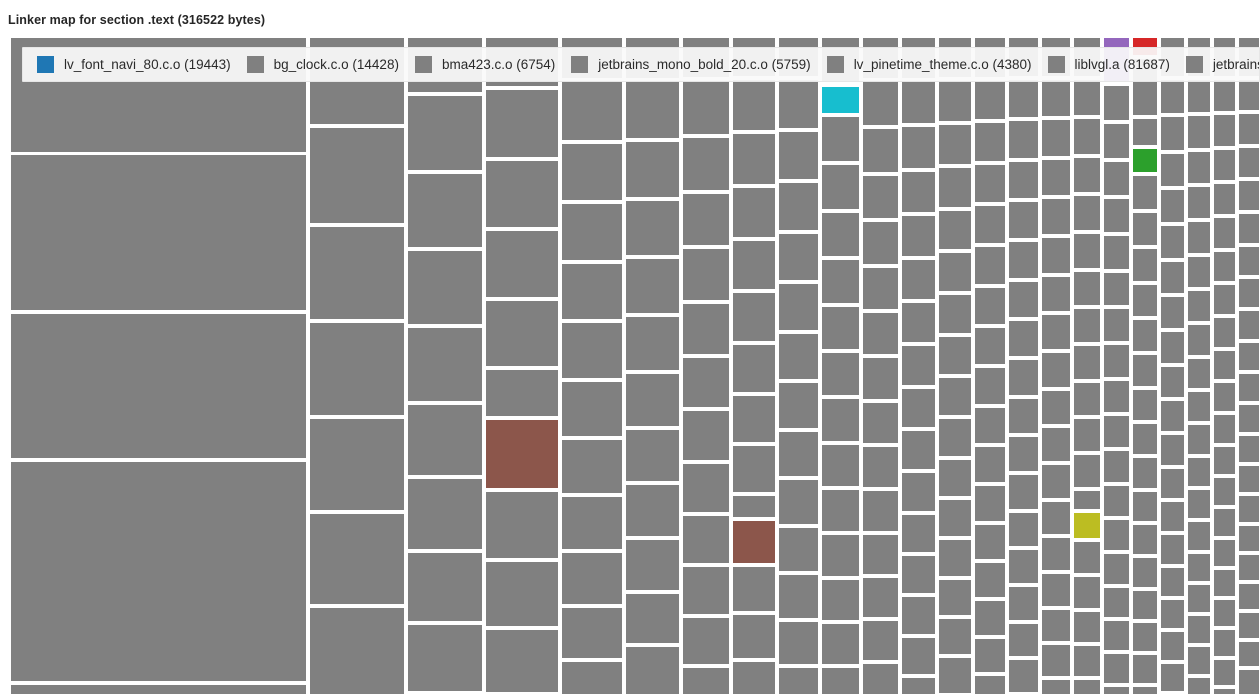  Describe the element at coordinates (134, 64) in the screenshot. I see `legend-entry: lv_font_navi_80.c.o (19443)` at that location.